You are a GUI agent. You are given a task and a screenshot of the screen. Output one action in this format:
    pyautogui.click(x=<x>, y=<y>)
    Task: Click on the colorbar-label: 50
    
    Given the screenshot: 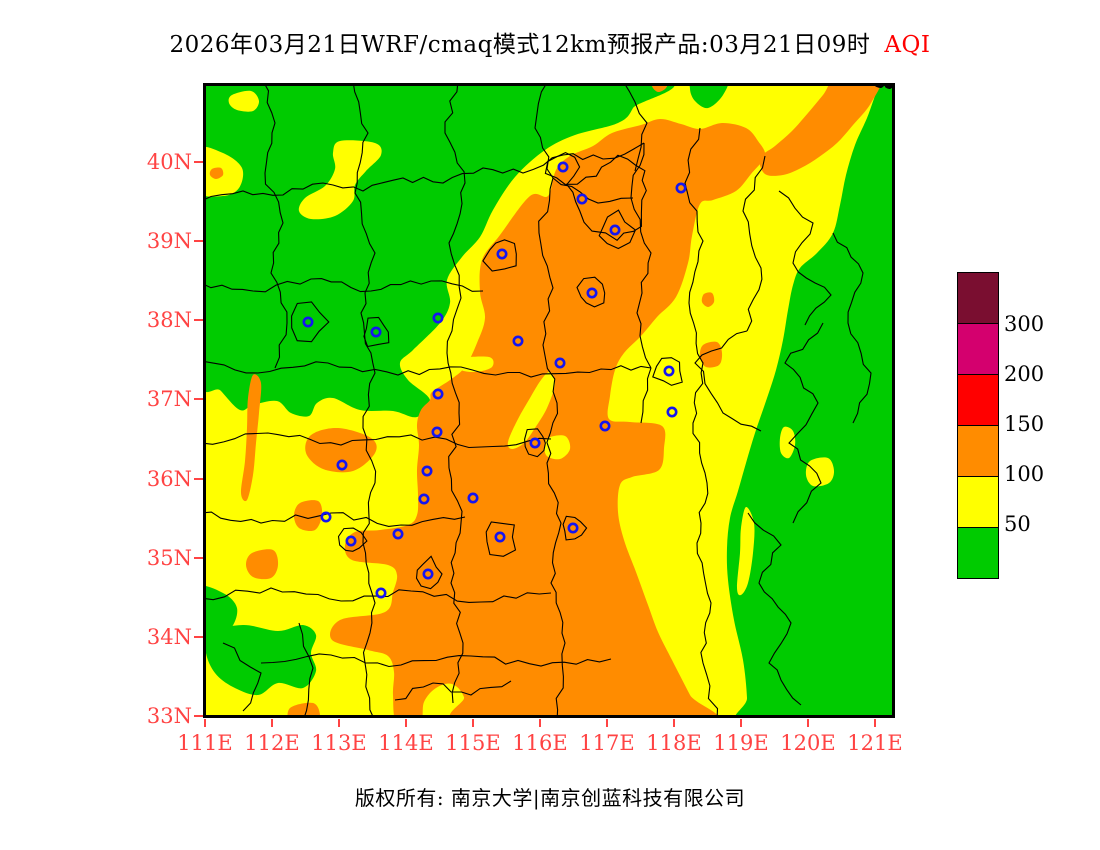 What is the action you would take?
    pyautogui.click(x=1017, y=524)
    